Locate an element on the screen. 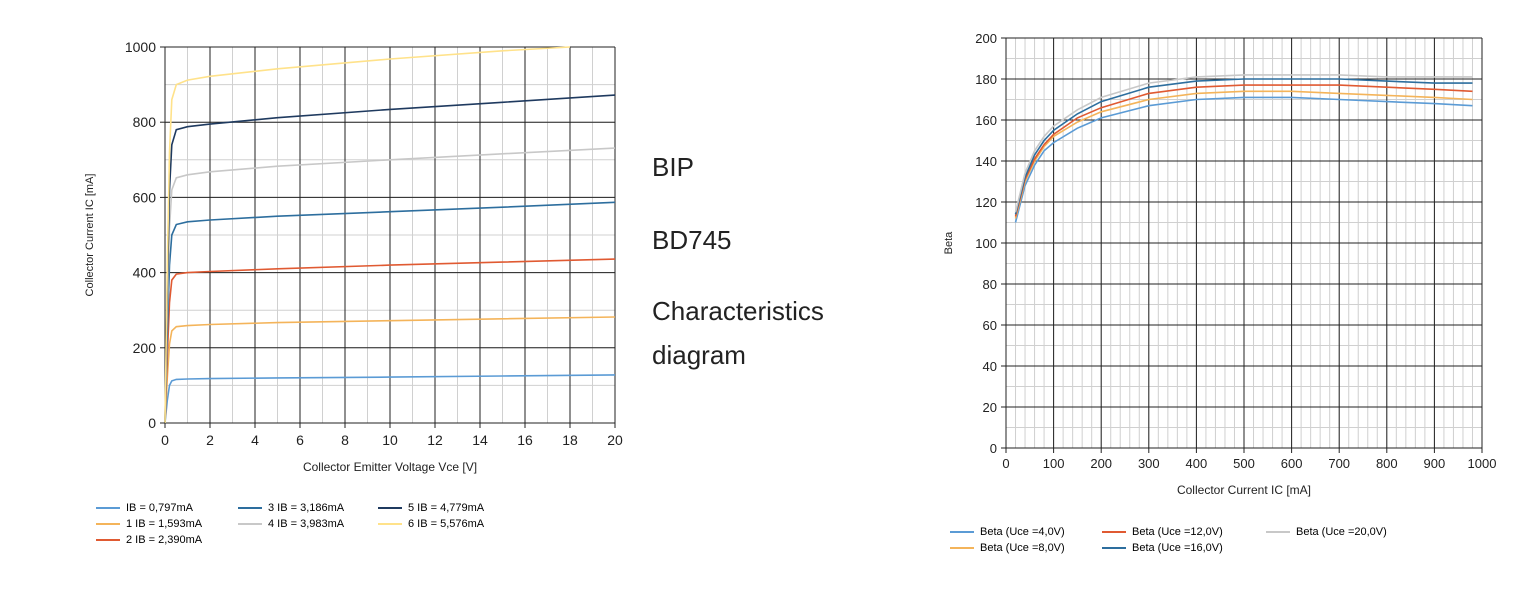 This screenshot has width=1536, height=606. device-name-label: BD745 is located at coordinates (692, 240).